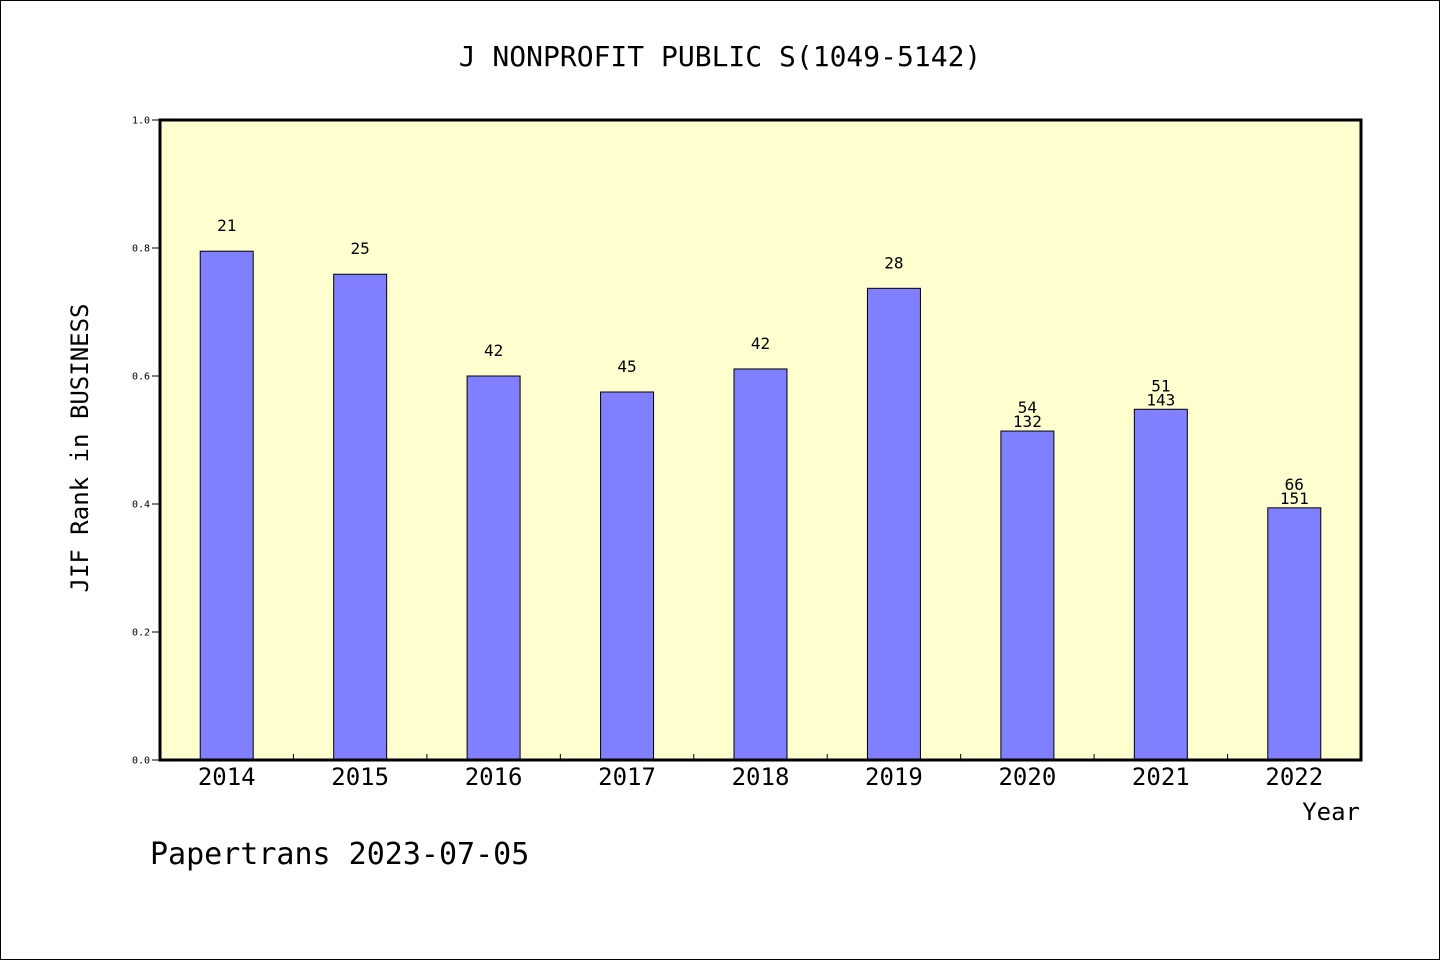 This screenshot has height=960, width=1440. Describe the element at coordinates (1161, 777) in the screenshot. I see `x-tick-label: 2021` at that location.